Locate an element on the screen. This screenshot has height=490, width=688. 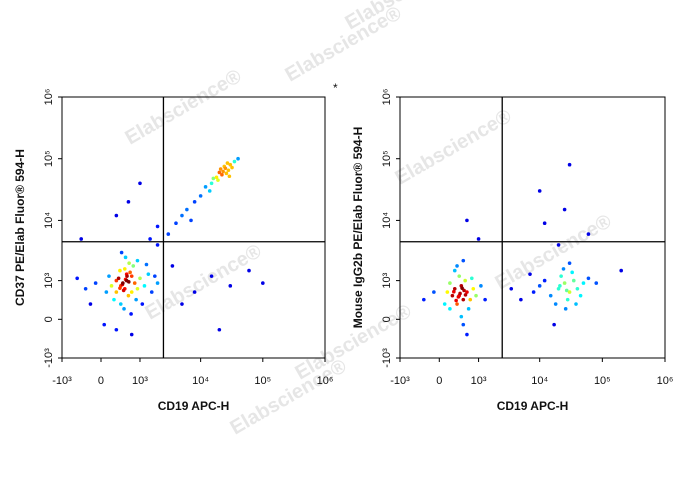
y-tick-label: -10³ is located at coordinates (387, 358).